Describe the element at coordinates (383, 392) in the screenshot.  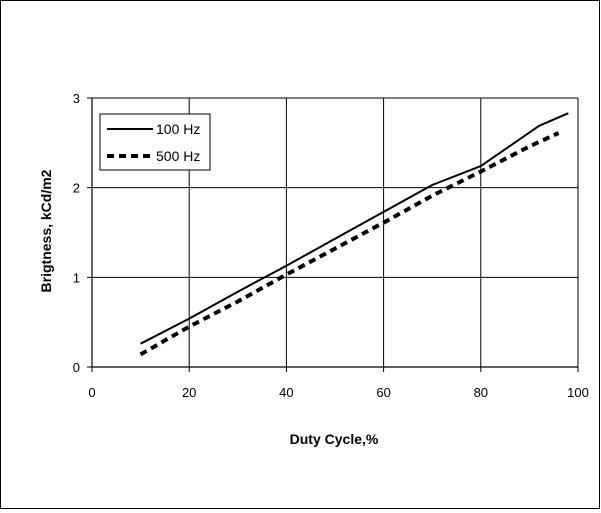
I see `x-tick-label-60: 60` at that location.